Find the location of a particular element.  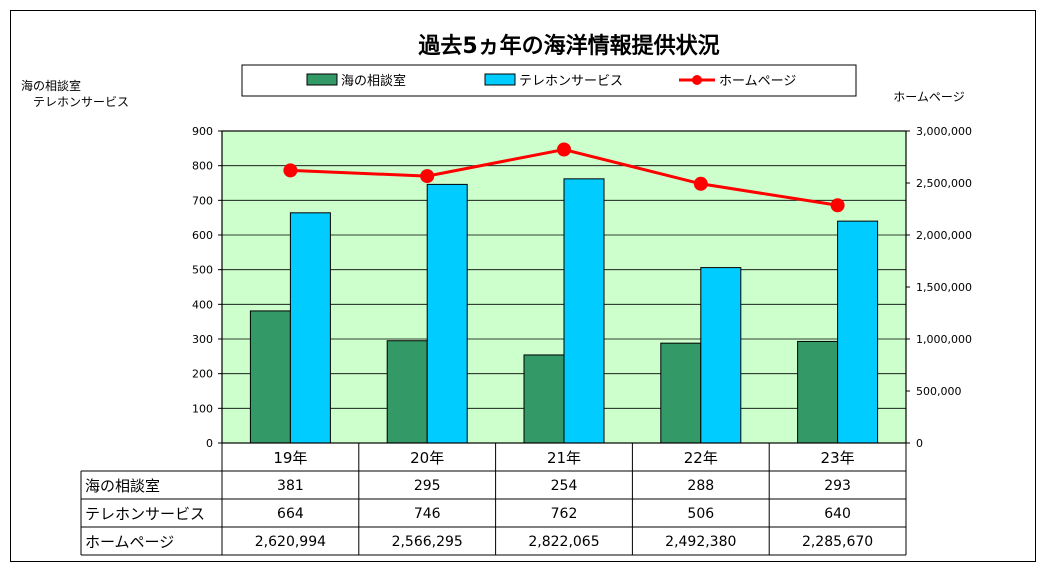

right-tick-label: 2,000,000 is located at coordinates (944, 235).